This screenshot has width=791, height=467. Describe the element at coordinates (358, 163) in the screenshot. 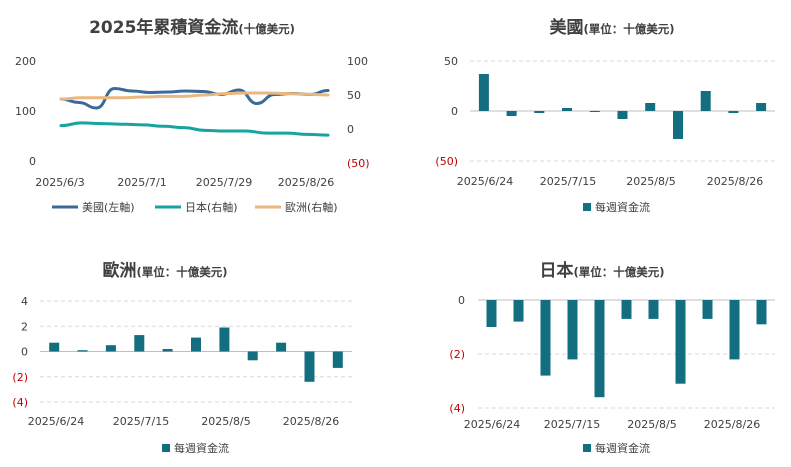

I see `y-right-tick-label: (50)` at that location.